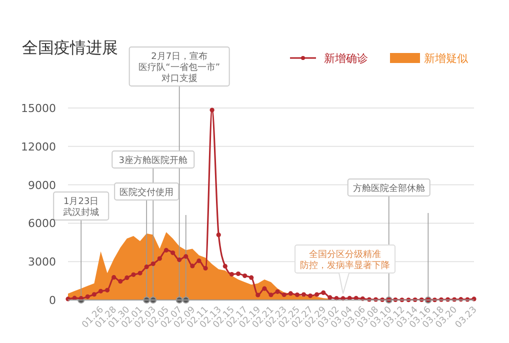 The image size is (509, 343). Describe the element at coordinates (81, 207) in the screenshot. I see `ref-line-label: 1月23日武汉封城` at that location.